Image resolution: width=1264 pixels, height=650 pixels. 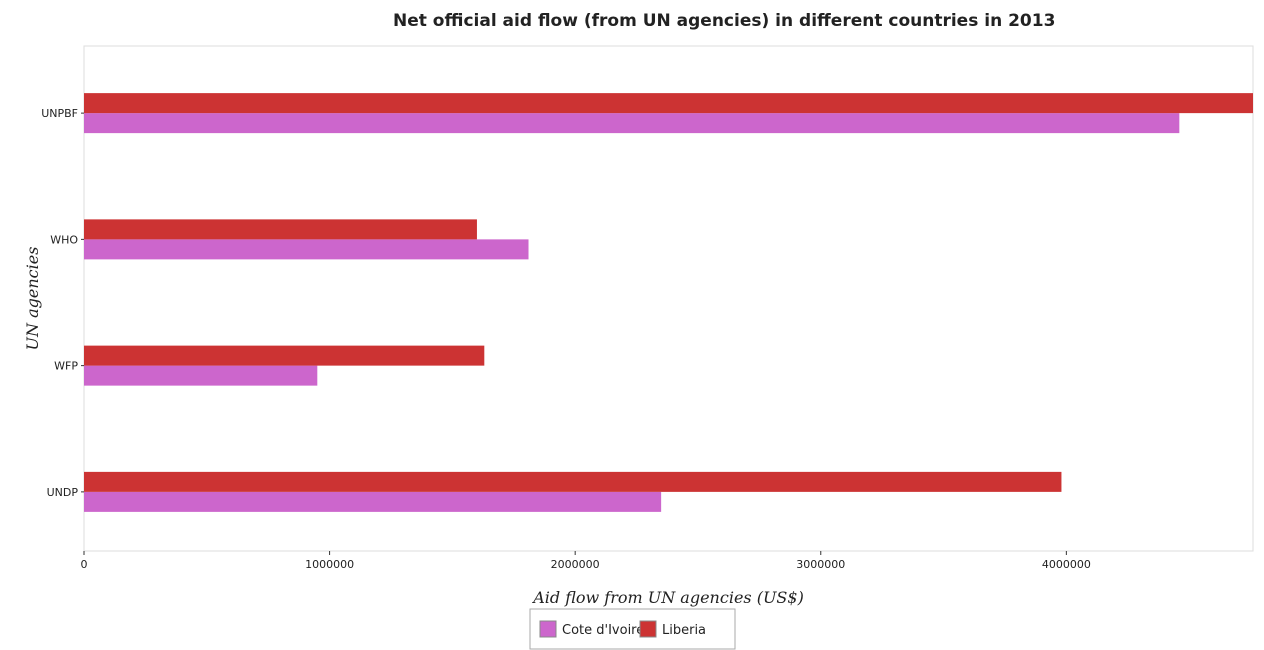 What do you see at coordinates (667, 597) in the screenshot?
I see `x-axis-title: Aid flow from UN agencies (US$)` at bounding box center [667, 597].